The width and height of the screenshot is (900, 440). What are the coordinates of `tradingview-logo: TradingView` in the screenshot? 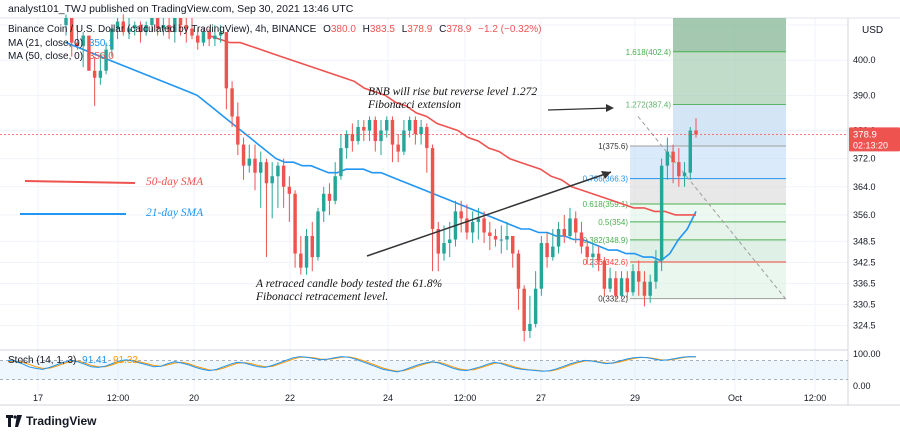 It's located at (51, 421).